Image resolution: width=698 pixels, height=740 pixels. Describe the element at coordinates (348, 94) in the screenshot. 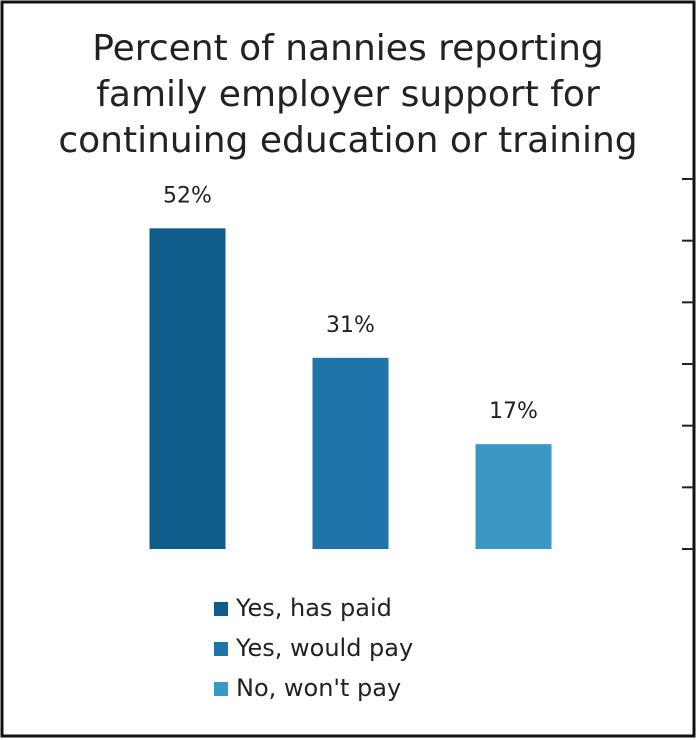

I see `chart-title: family employer support for` at that location.